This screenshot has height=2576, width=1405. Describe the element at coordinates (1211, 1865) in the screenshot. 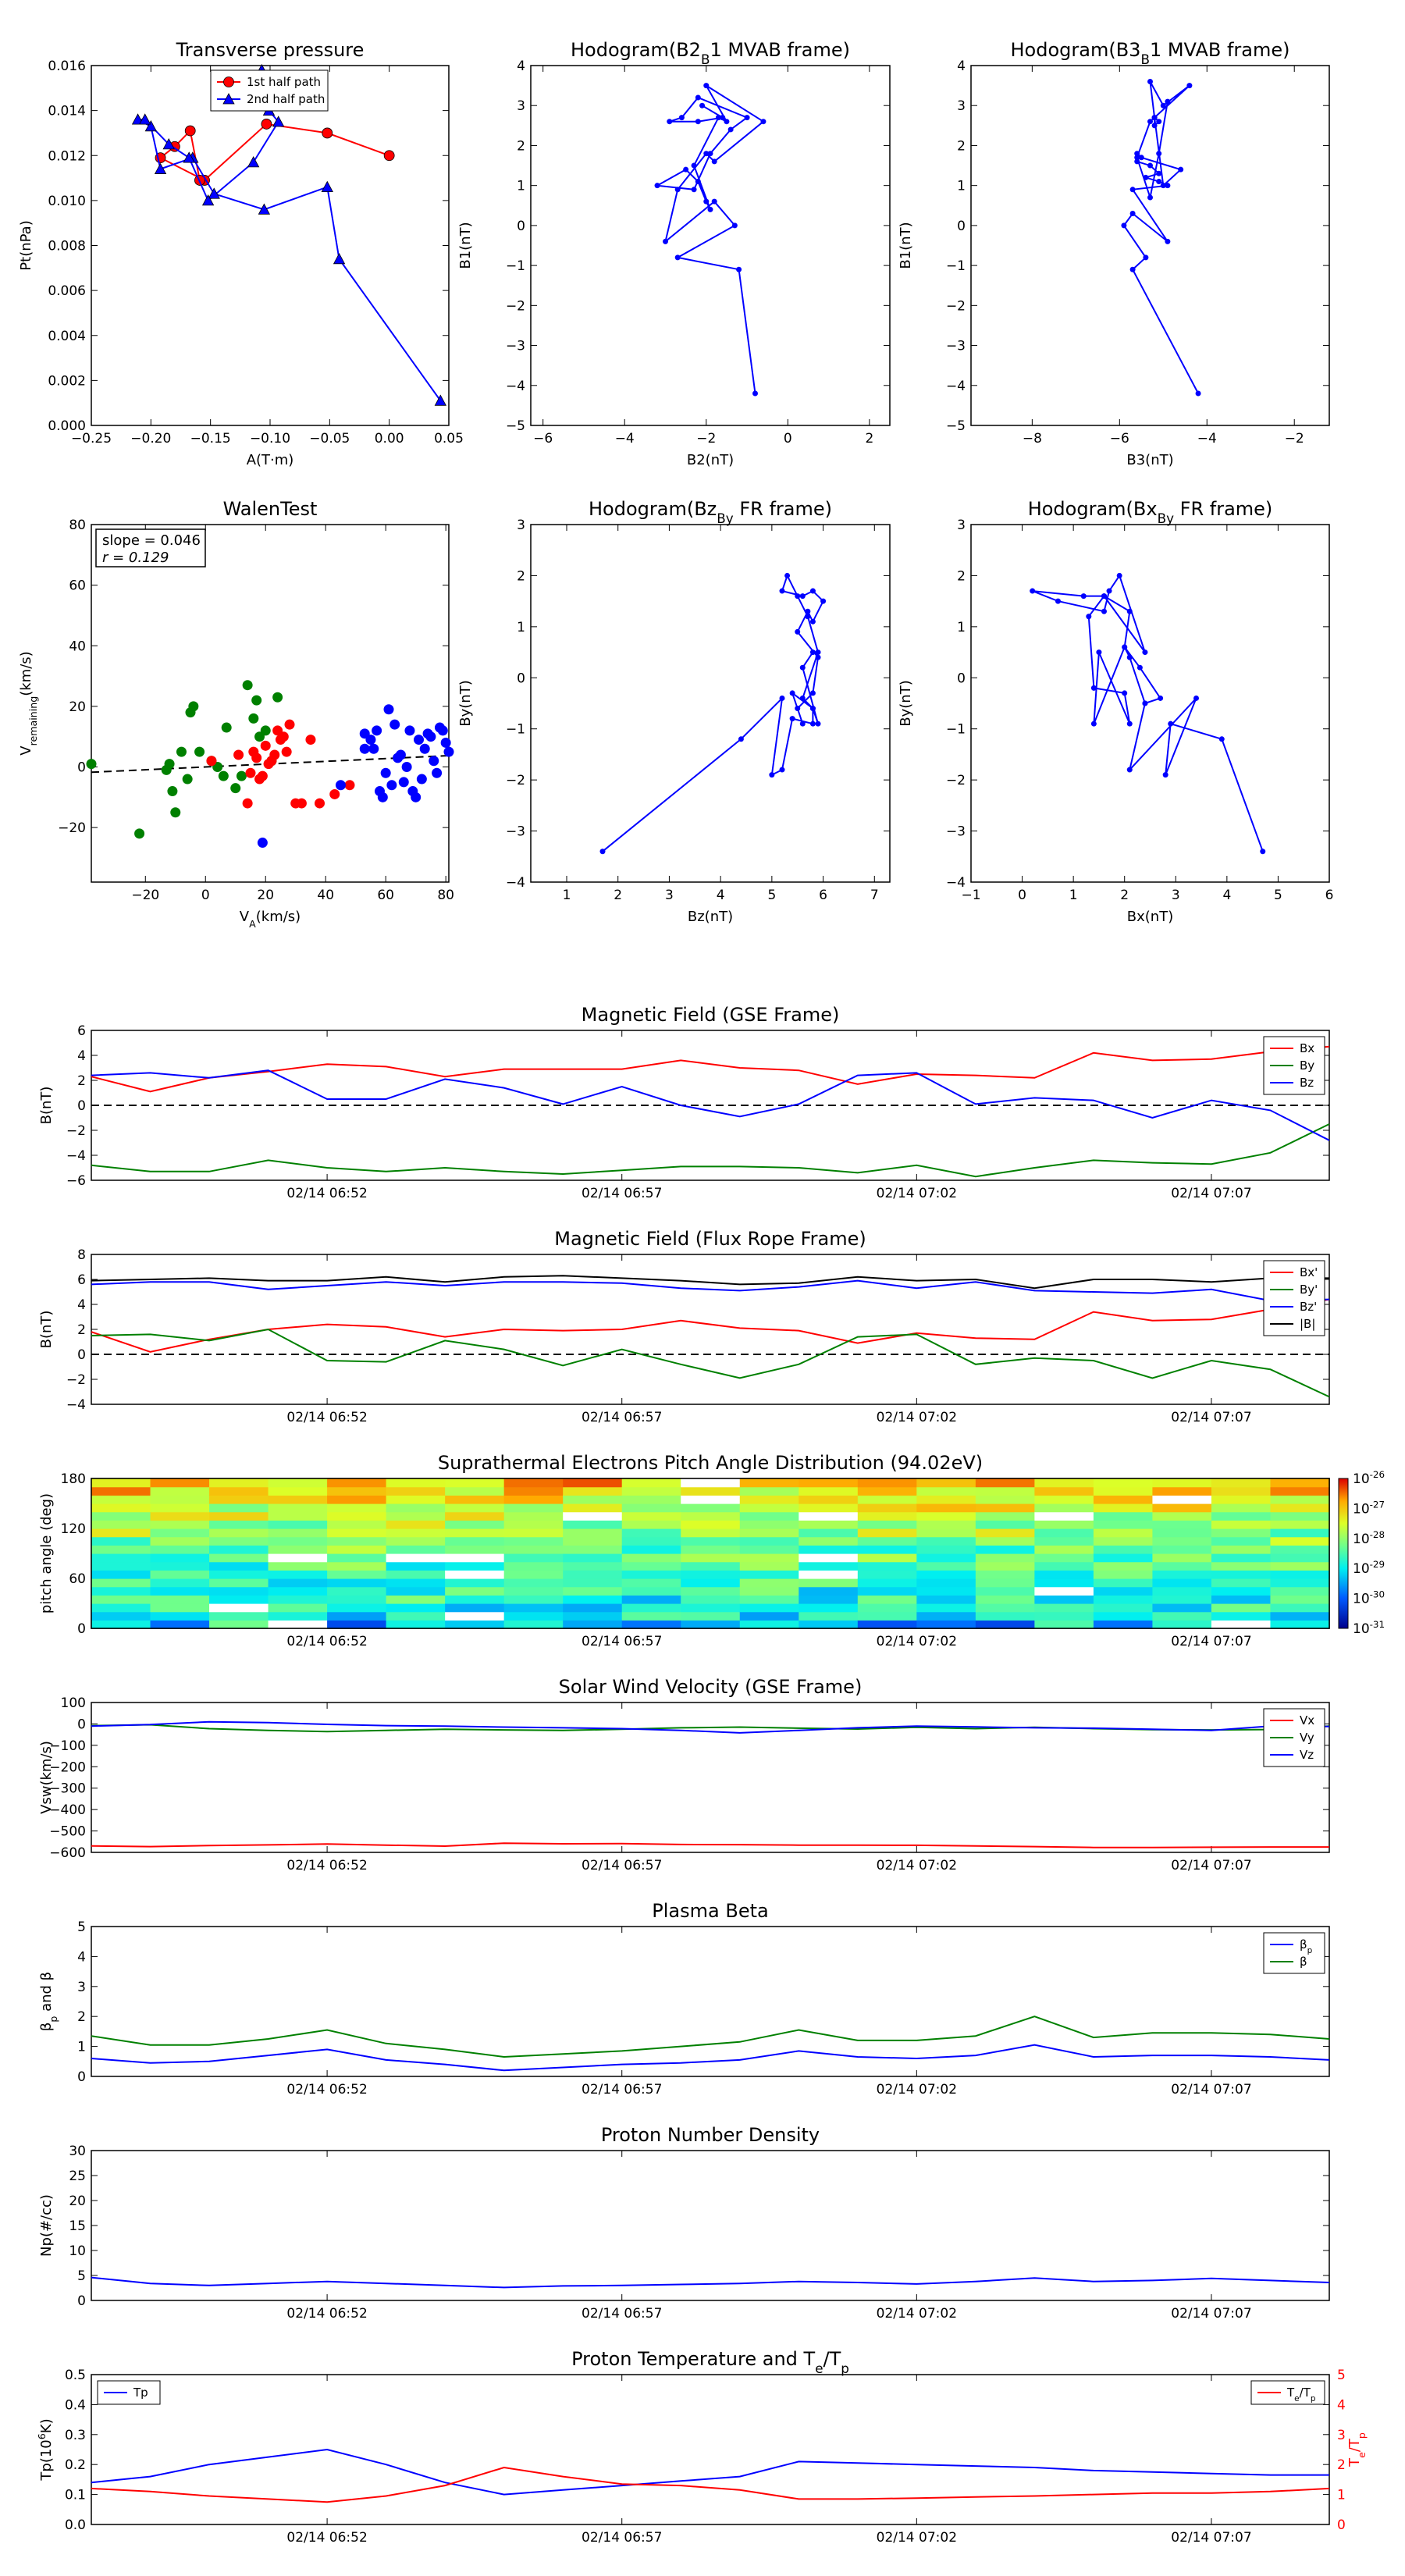

I see `x-tick-label: 02/14 07:07` at that location.